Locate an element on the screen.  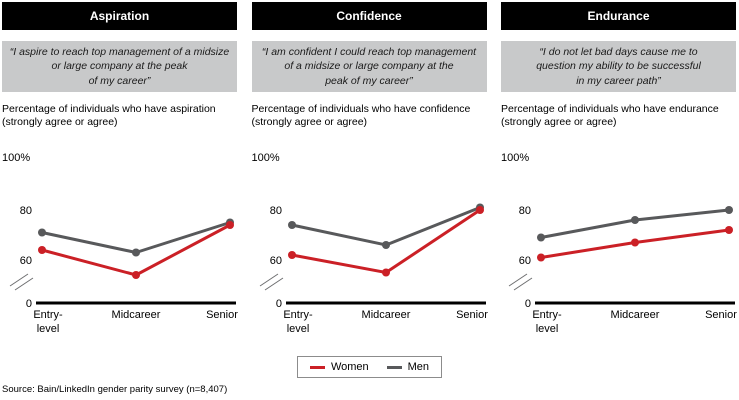
legend-swatch-men is located at coordinates (394, 367).